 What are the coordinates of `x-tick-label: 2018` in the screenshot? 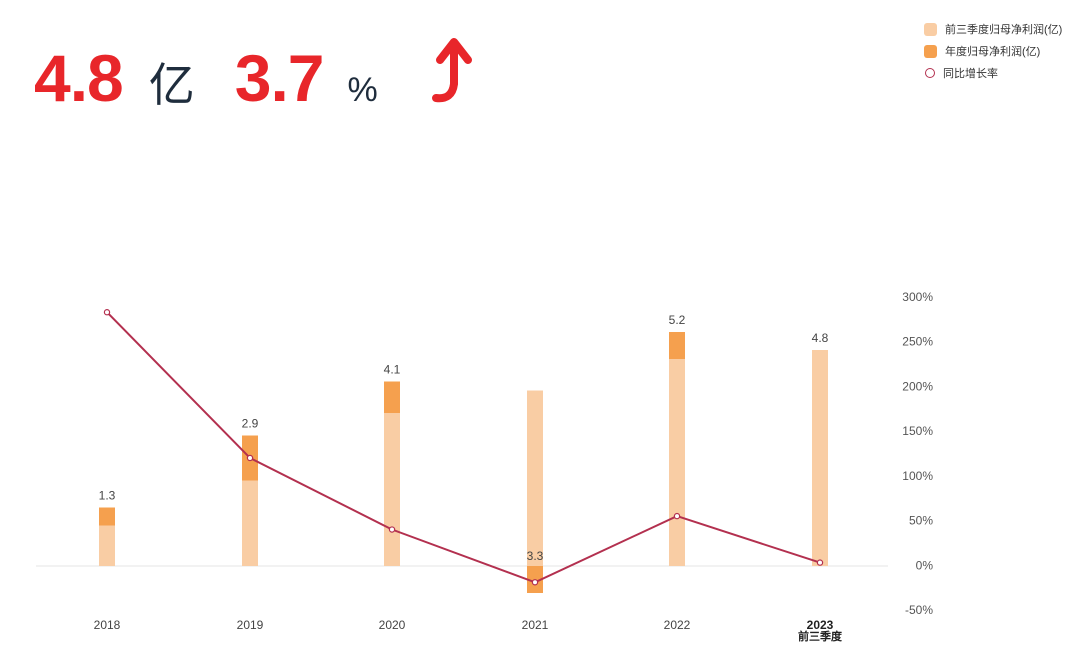 It's located at (107, 625).